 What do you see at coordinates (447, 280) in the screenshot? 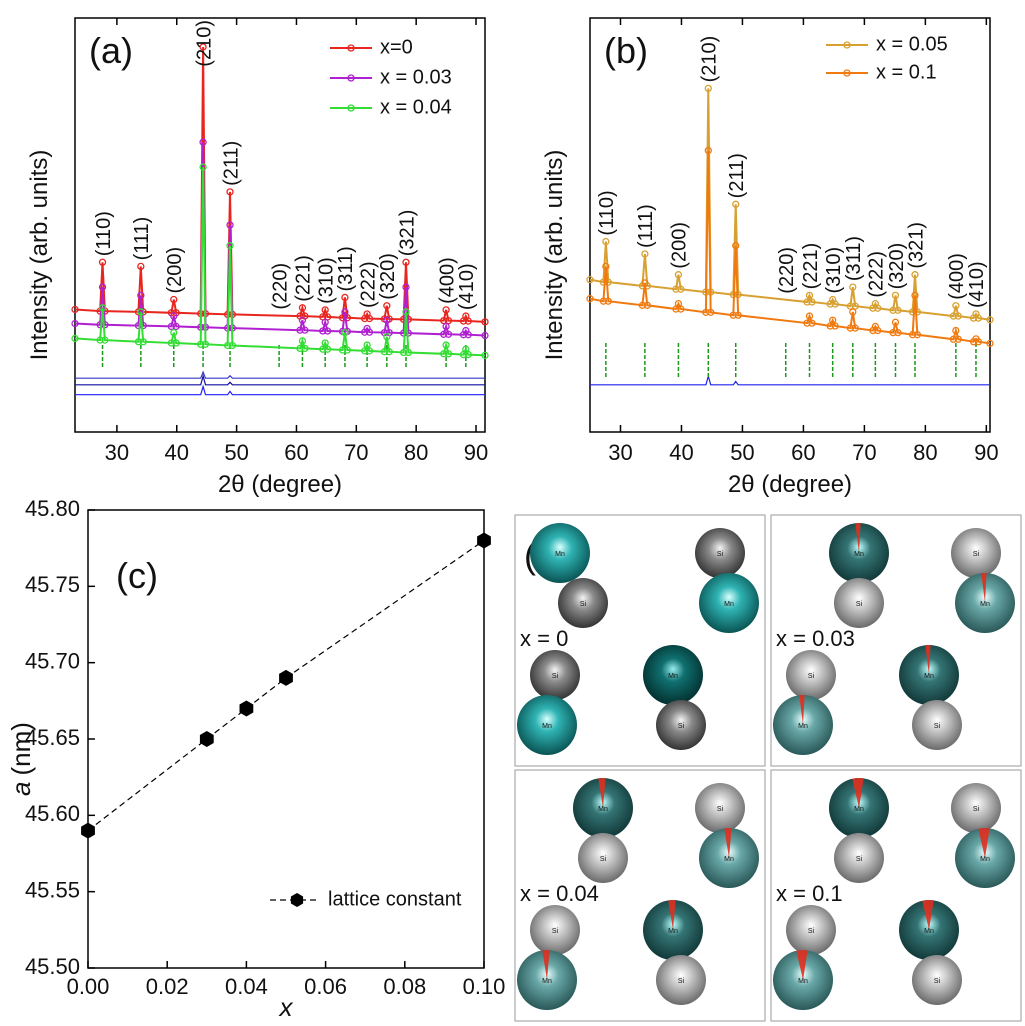
I see `peak-label: (400)` at bounding box center [447, 280].